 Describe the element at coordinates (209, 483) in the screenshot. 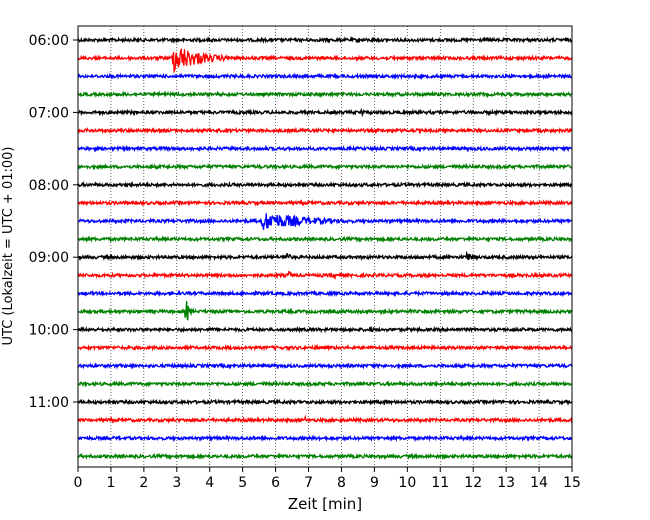

I see `x-tick-label: 4` at that location.